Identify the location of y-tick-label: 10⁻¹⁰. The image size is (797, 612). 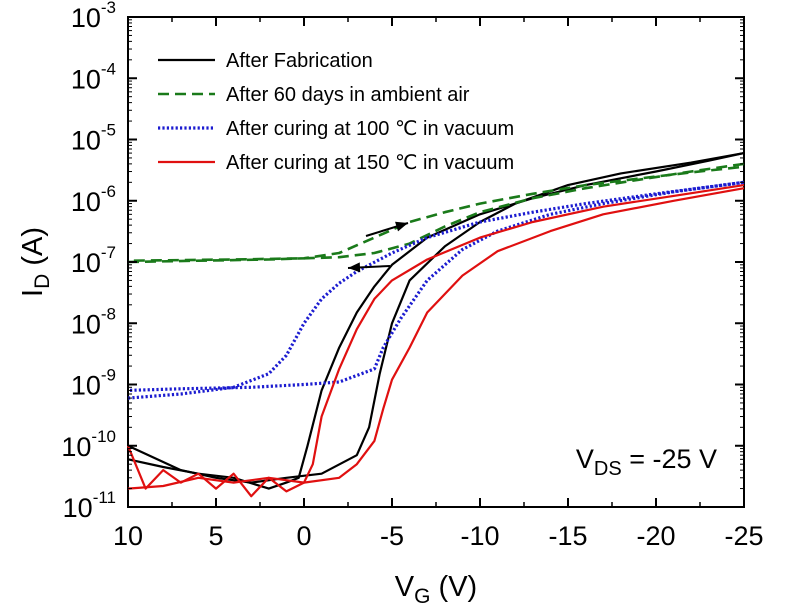
(88, 444).